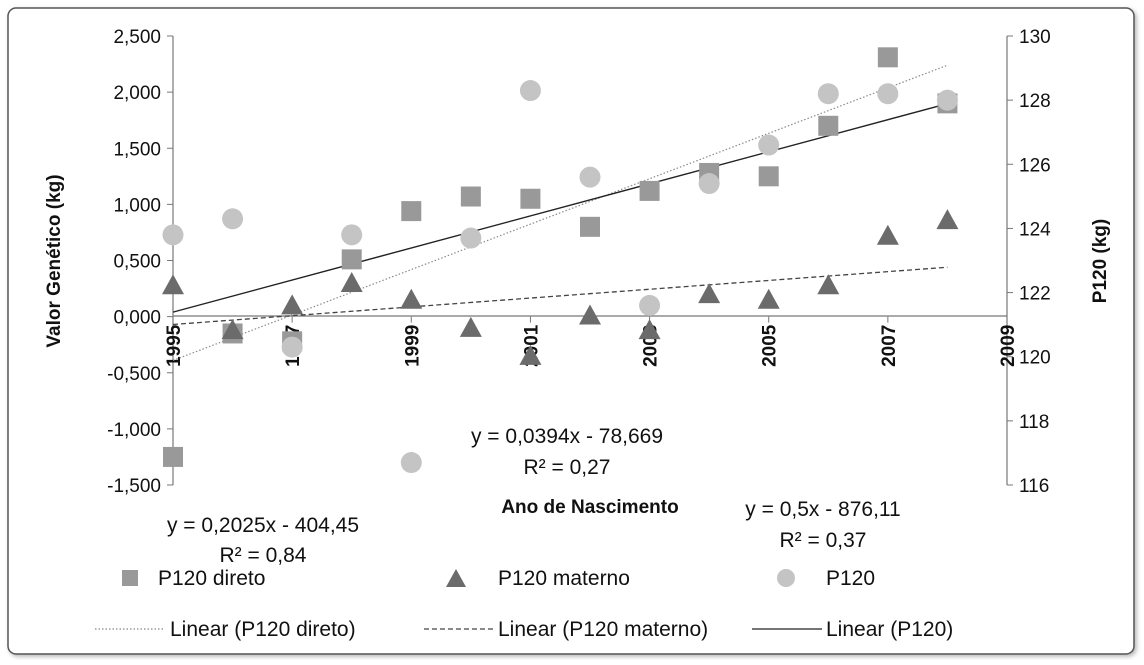  Describe the element at coordinates (564, 578) in the screenshot. I see `legend-label-materno: P120 materno` at that location.